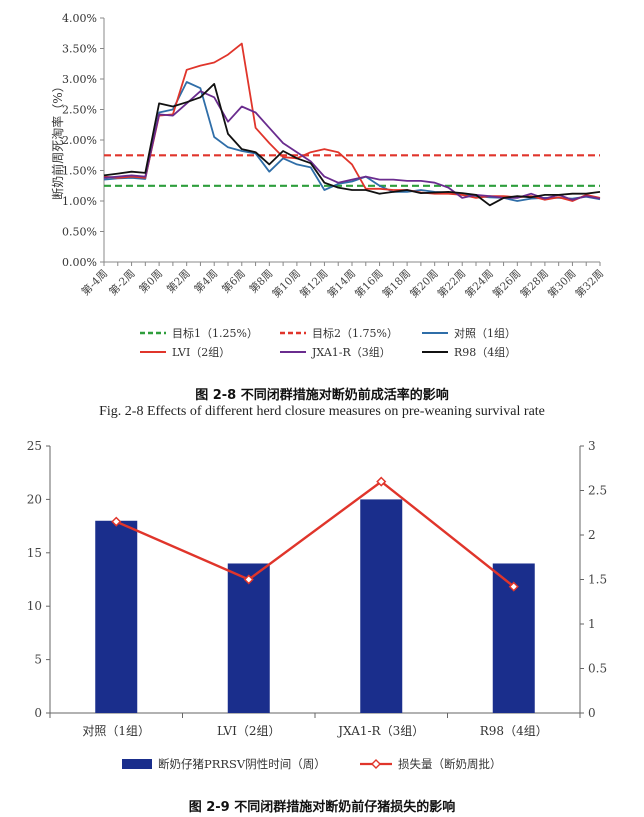  I want to click on x-tick-label: 第28周, so click(534, 283).